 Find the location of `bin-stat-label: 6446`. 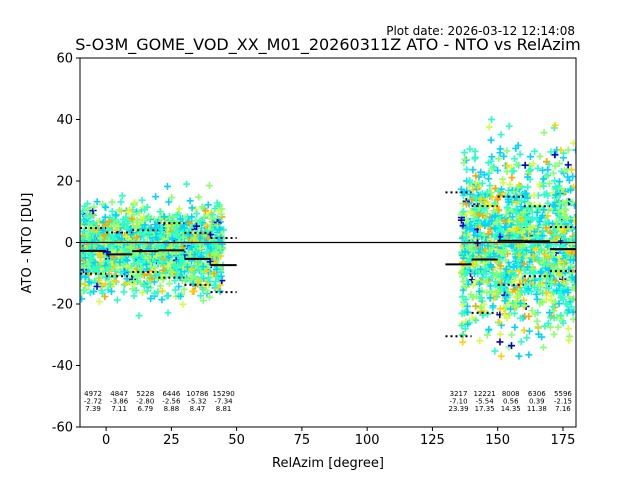

bin-stat-label: 6446 is located at coordinates (171, 394).